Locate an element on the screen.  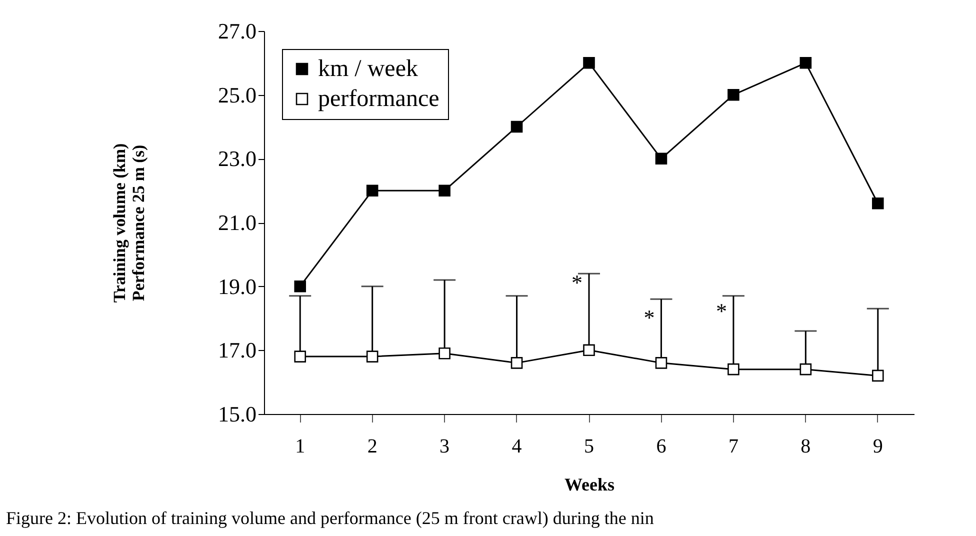
y-tick-label: 27.0 is located at coordinates (237, 31).